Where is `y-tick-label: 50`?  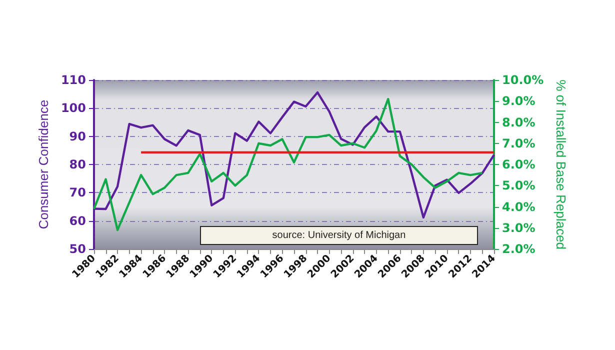 y-tick-label: 50 is located at coordinates (77, 249).